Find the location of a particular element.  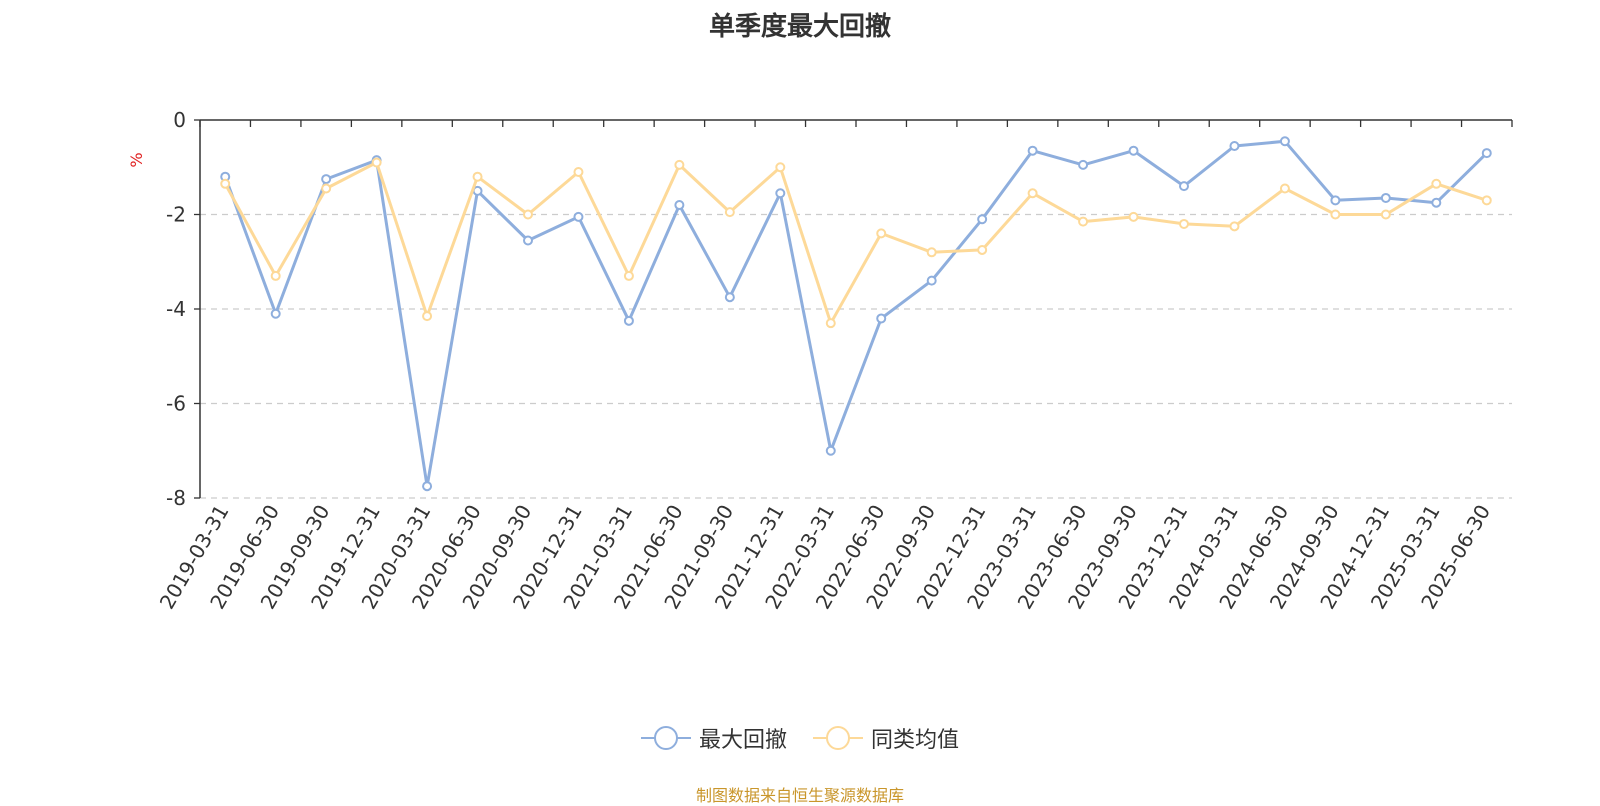

legend-item-series-2: 同类均值 is located at coordinates (886, 738).